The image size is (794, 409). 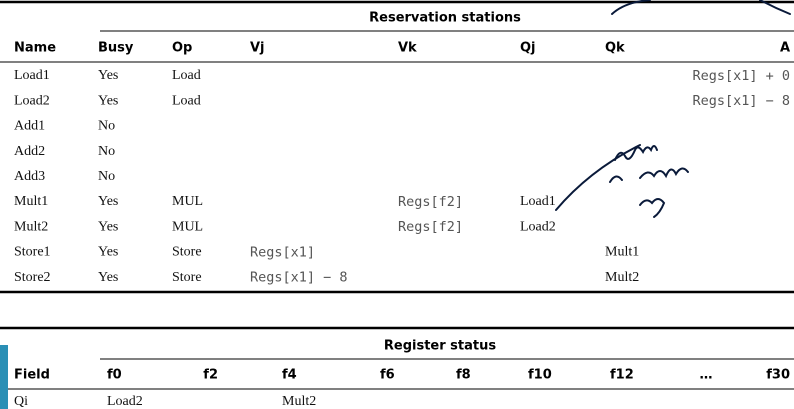 What do you see at coordinates (540, 375) in the screenshot?
I see `column-header: f10` at bounding box center [540, 375].